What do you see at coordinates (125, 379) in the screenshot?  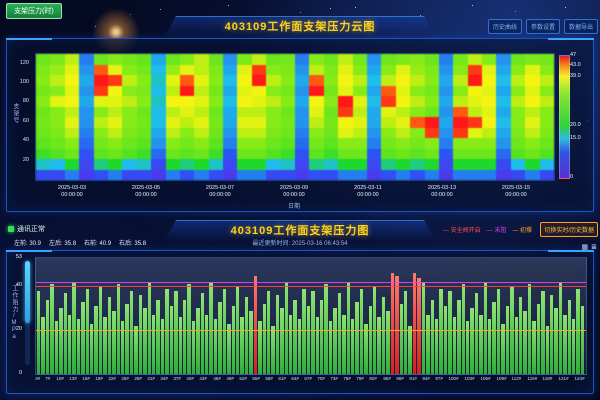 I see `bar-x-tick: 25#` at bounding box center [125, 379].